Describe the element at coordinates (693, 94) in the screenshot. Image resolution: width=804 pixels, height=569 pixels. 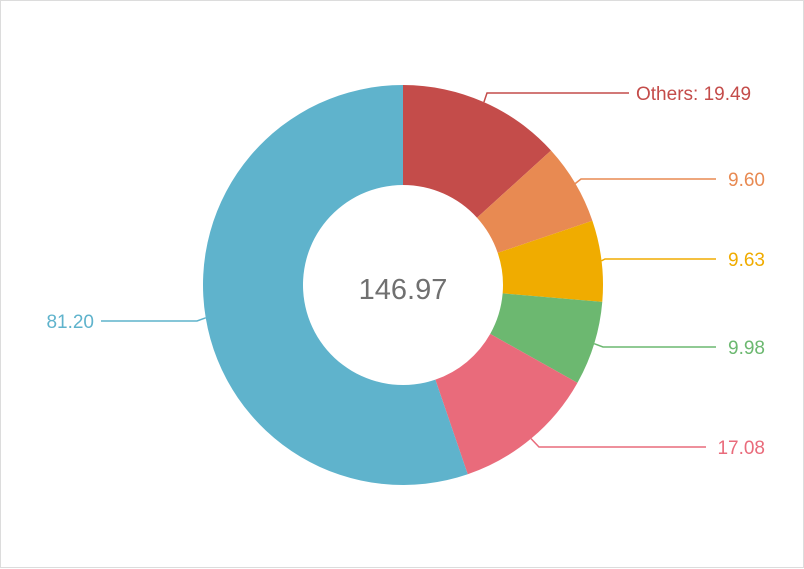
I see `slice-data-label: Others: 19.49` at that location.